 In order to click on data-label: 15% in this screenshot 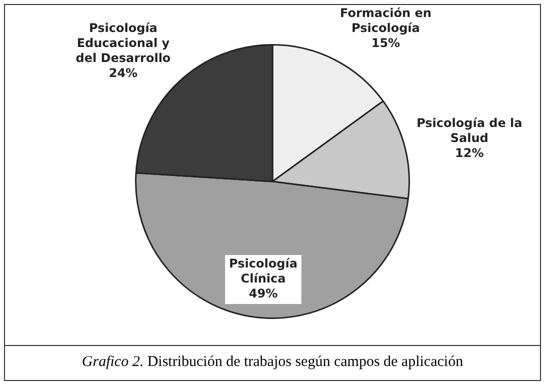, I will do `click(385, 43)`.